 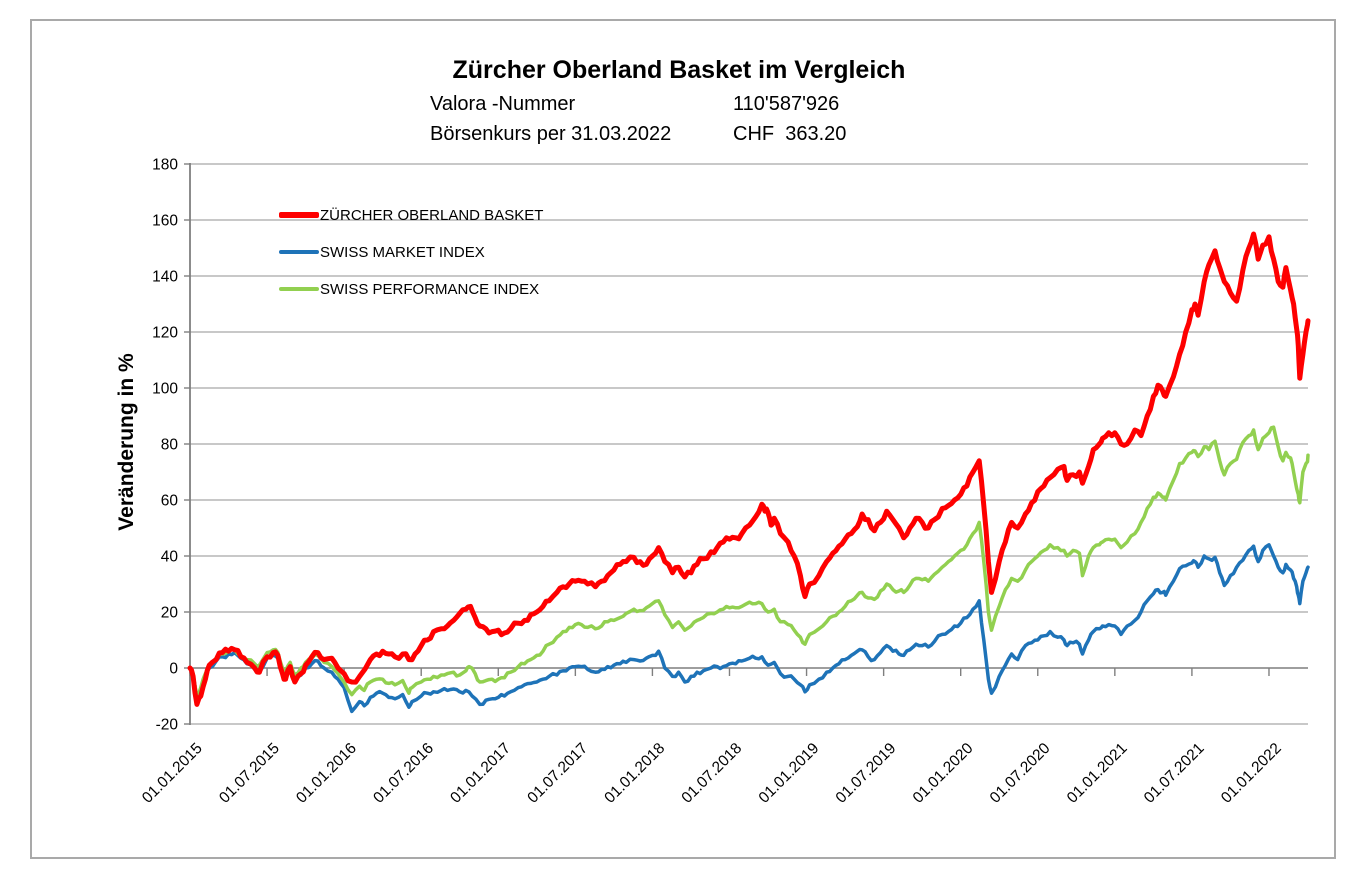 I want to click on y-tick-label: 180, so click(x=165, y=165).